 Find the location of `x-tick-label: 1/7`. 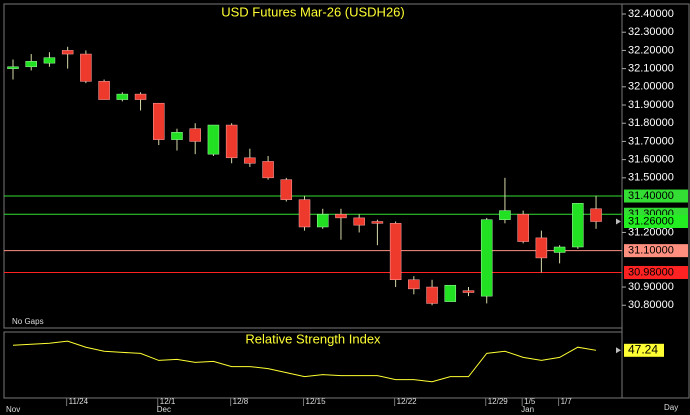

x-tick-label: 1/7 is located at coordinates (567, 401).